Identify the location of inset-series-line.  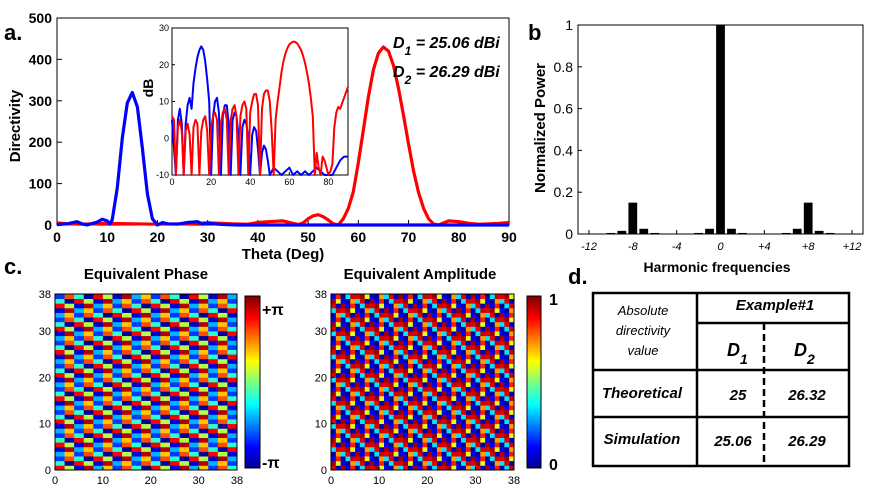
(260, 108).